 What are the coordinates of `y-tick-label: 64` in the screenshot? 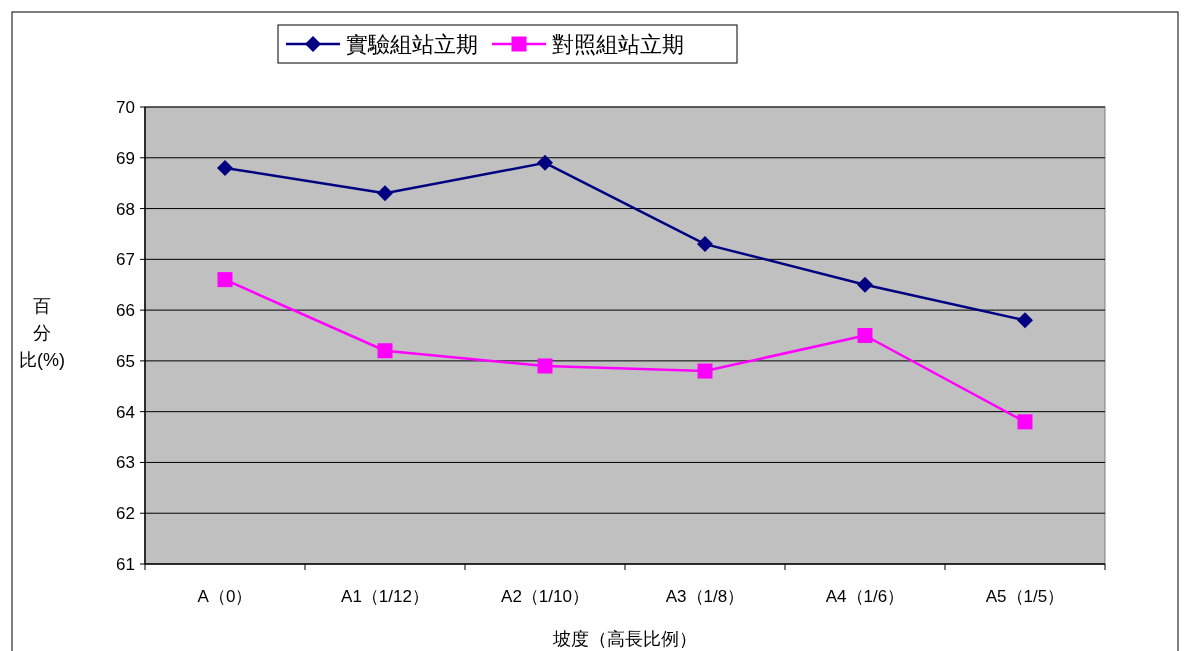 It's located at (125, 412).